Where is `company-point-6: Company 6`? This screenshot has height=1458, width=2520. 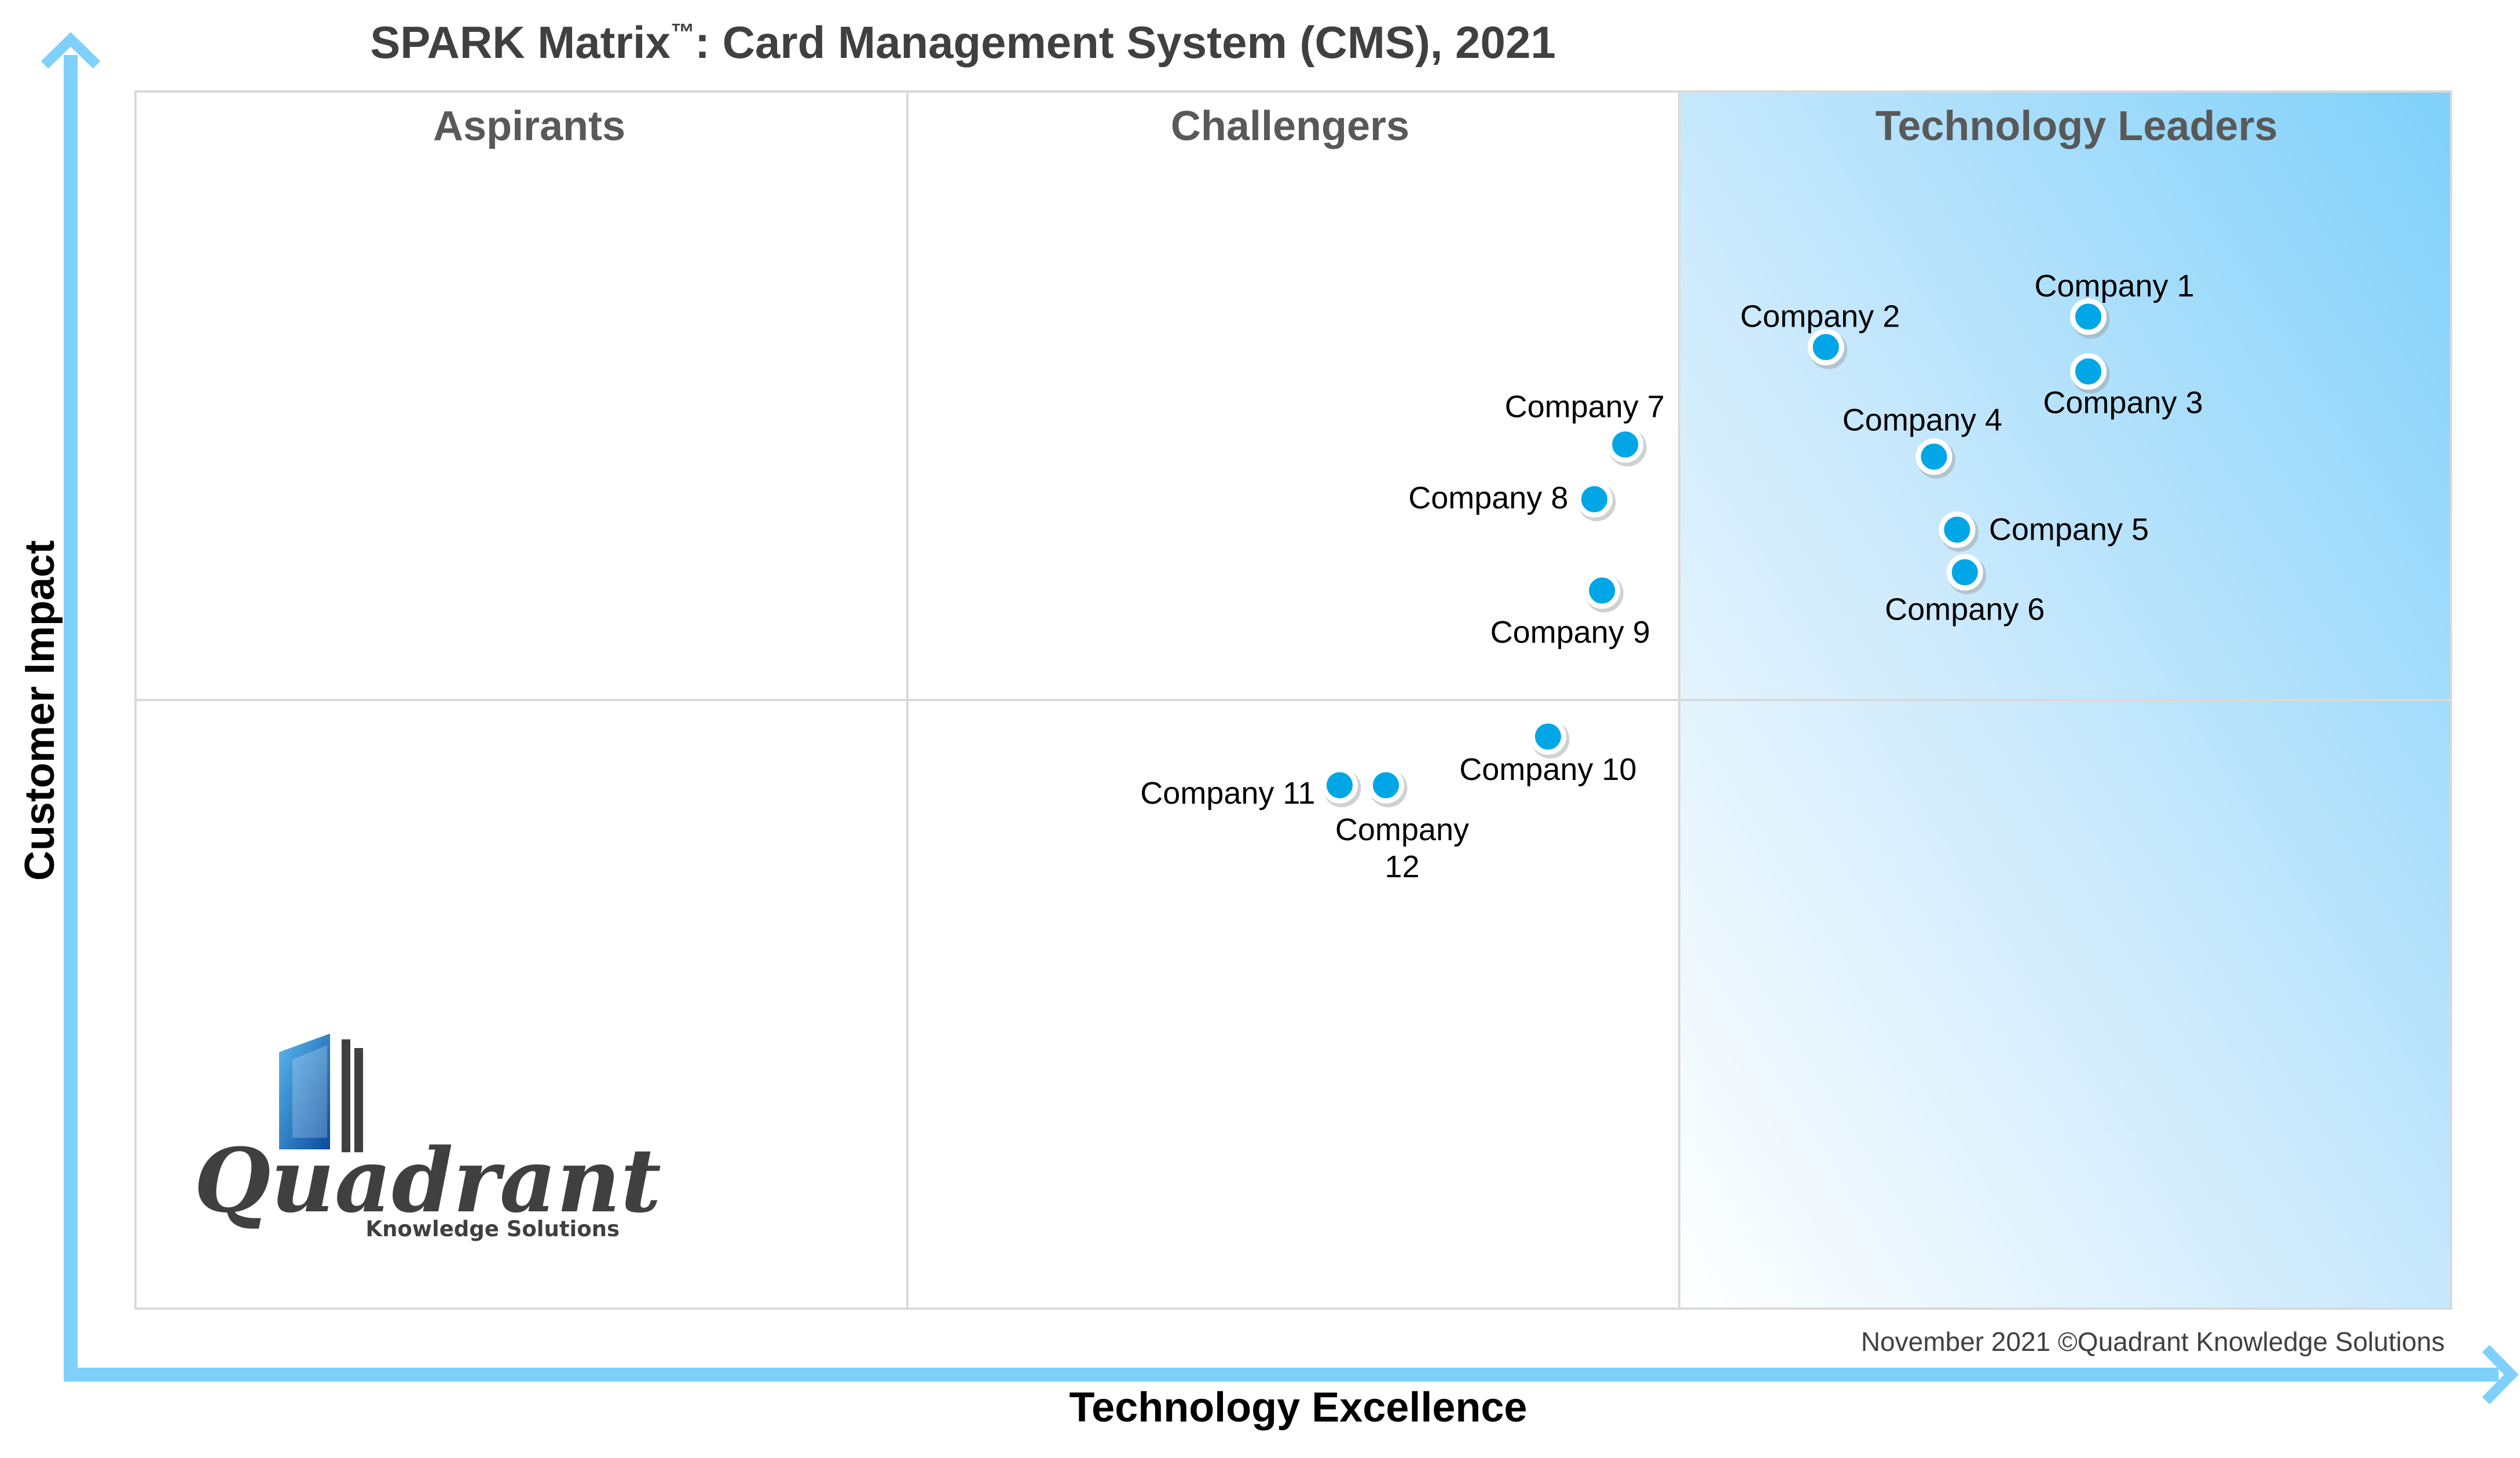 company-point-6: Company 6 is located at coordinates (1965, 590).